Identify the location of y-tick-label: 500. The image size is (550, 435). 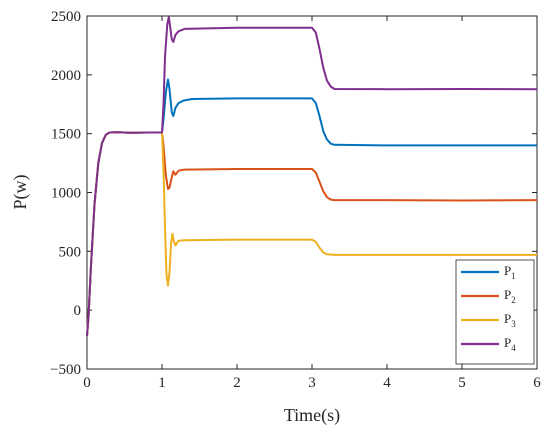
(70, 252).